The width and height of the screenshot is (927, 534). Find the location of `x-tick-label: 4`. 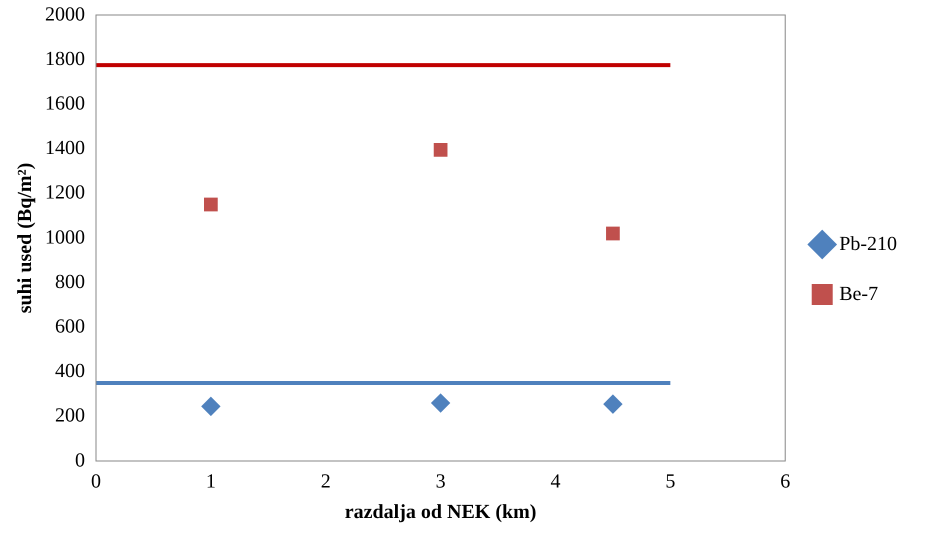

x-tick-label: 4 is located at coordinates (555, 481).